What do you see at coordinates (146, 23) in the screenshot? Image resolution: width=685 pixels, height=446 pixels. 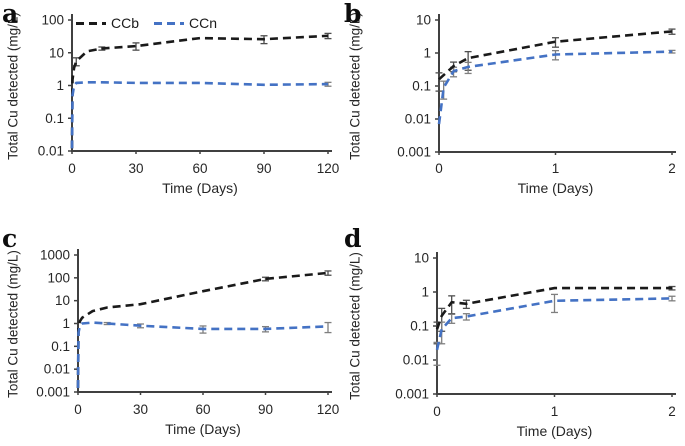 I see `legend: CCb CCn` at bounding box center [146, 23].